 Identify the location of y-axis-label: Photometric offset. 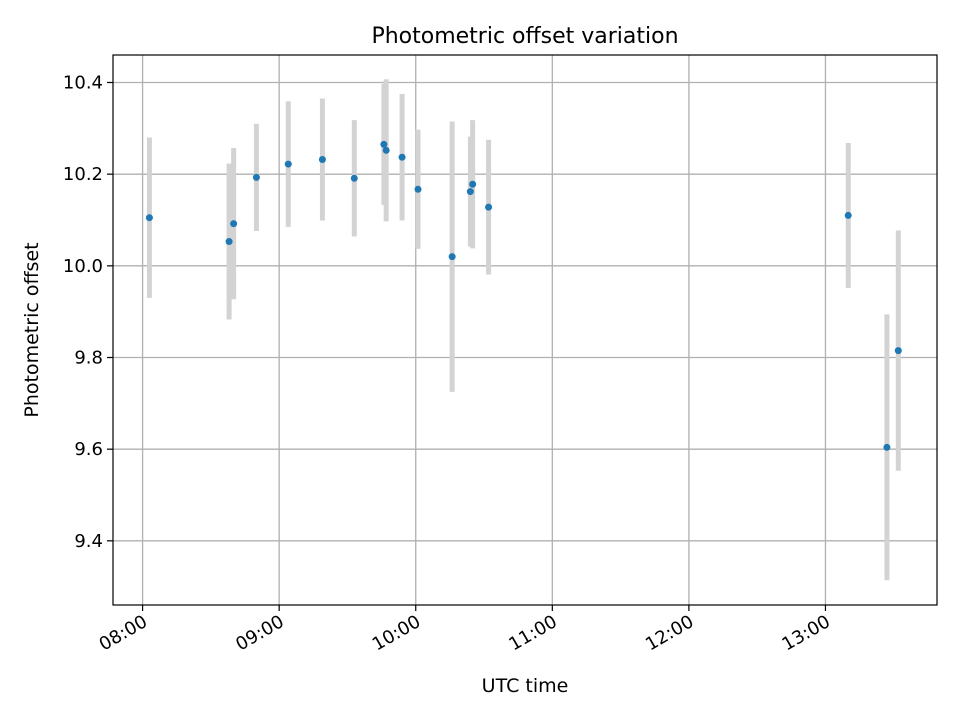
(32, 329).